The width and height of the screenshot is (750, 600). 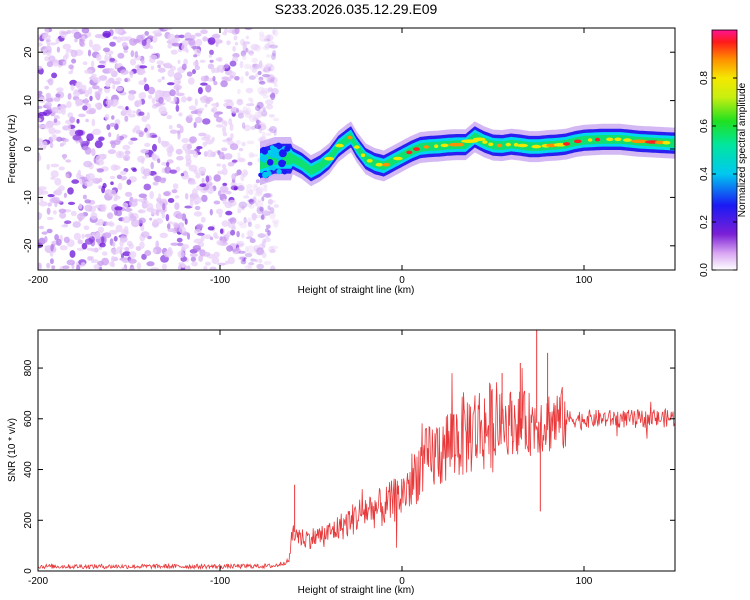 I want to click on colorbar-tick-label: 0.6, so click(x=704, y=126).